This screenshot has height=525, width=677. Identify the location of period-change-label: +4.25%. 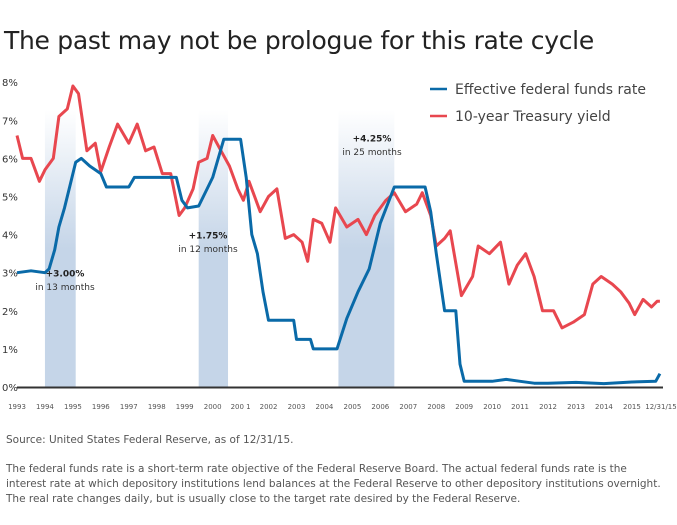
(372, 139).